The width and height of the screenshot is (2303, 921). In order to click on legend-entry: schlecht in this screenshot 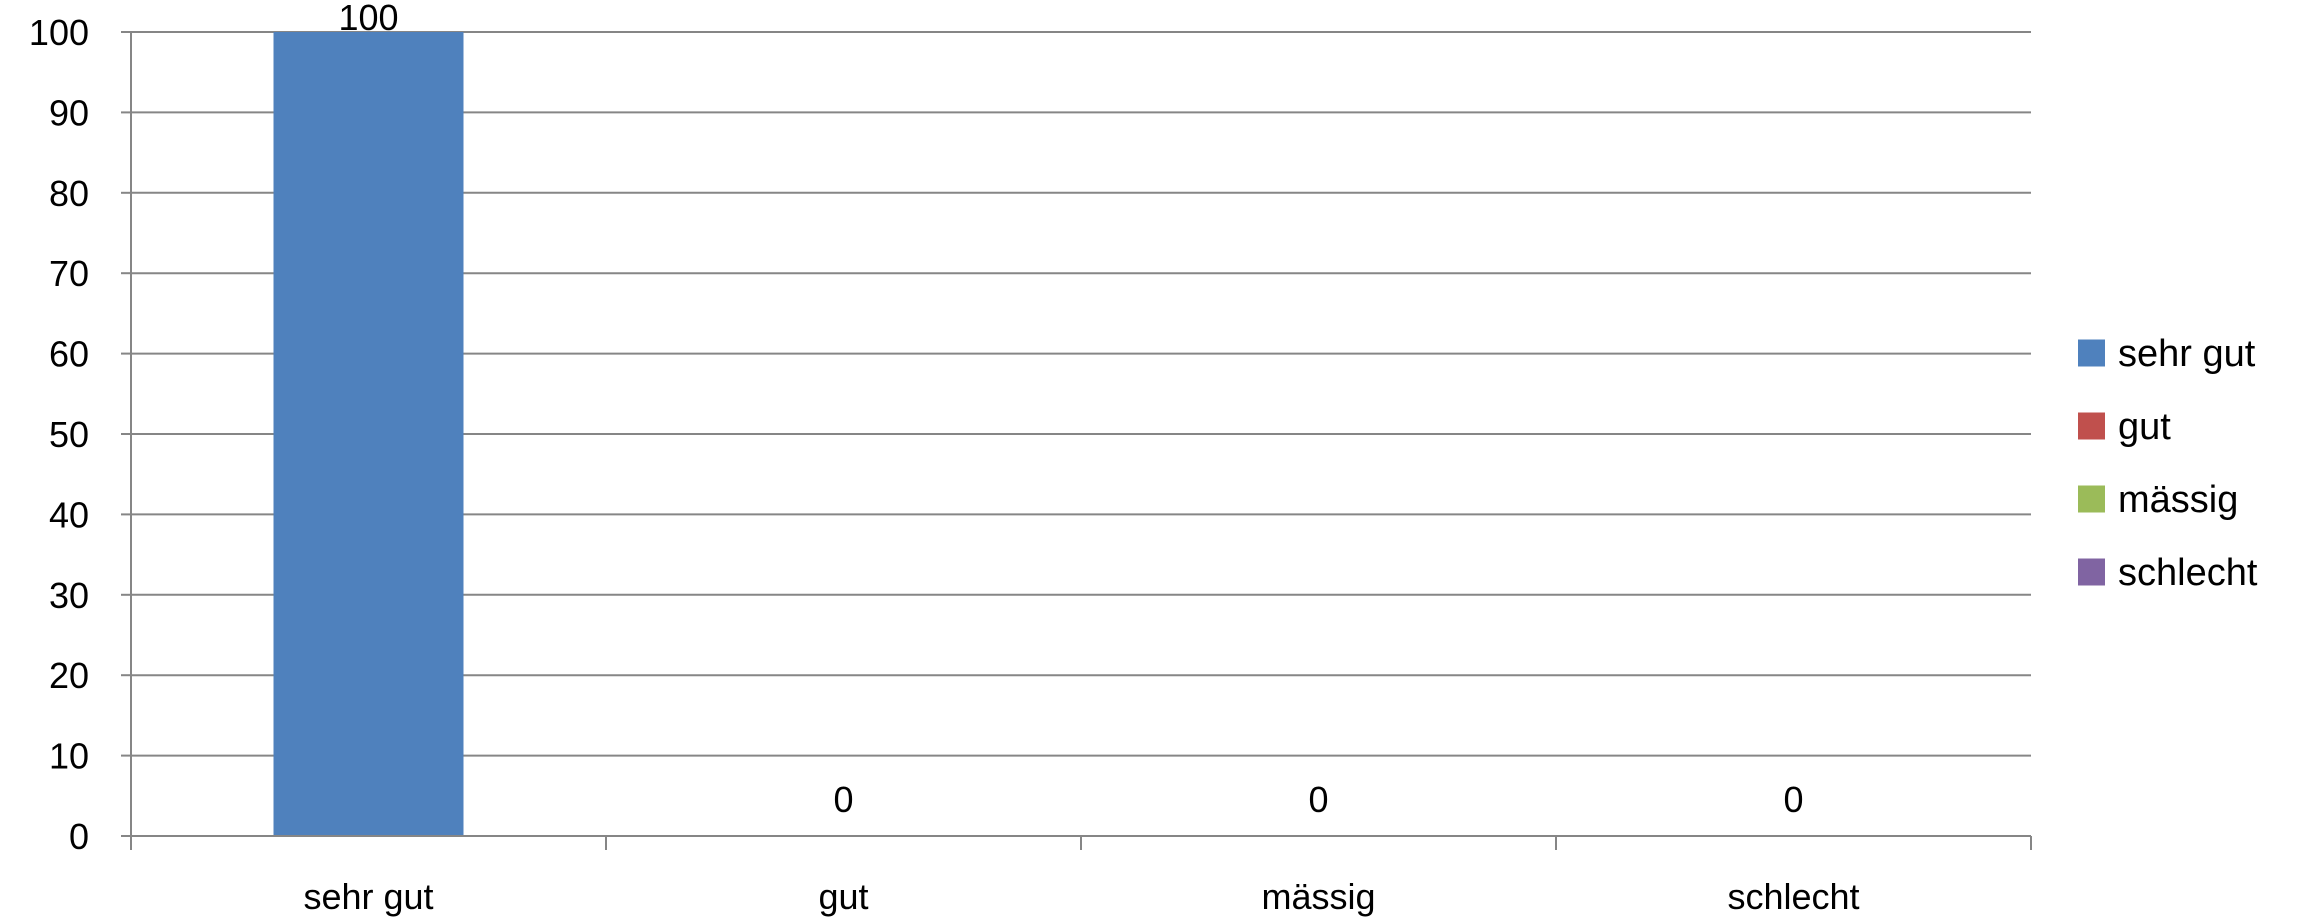, I will do `click(2168, 573)`.